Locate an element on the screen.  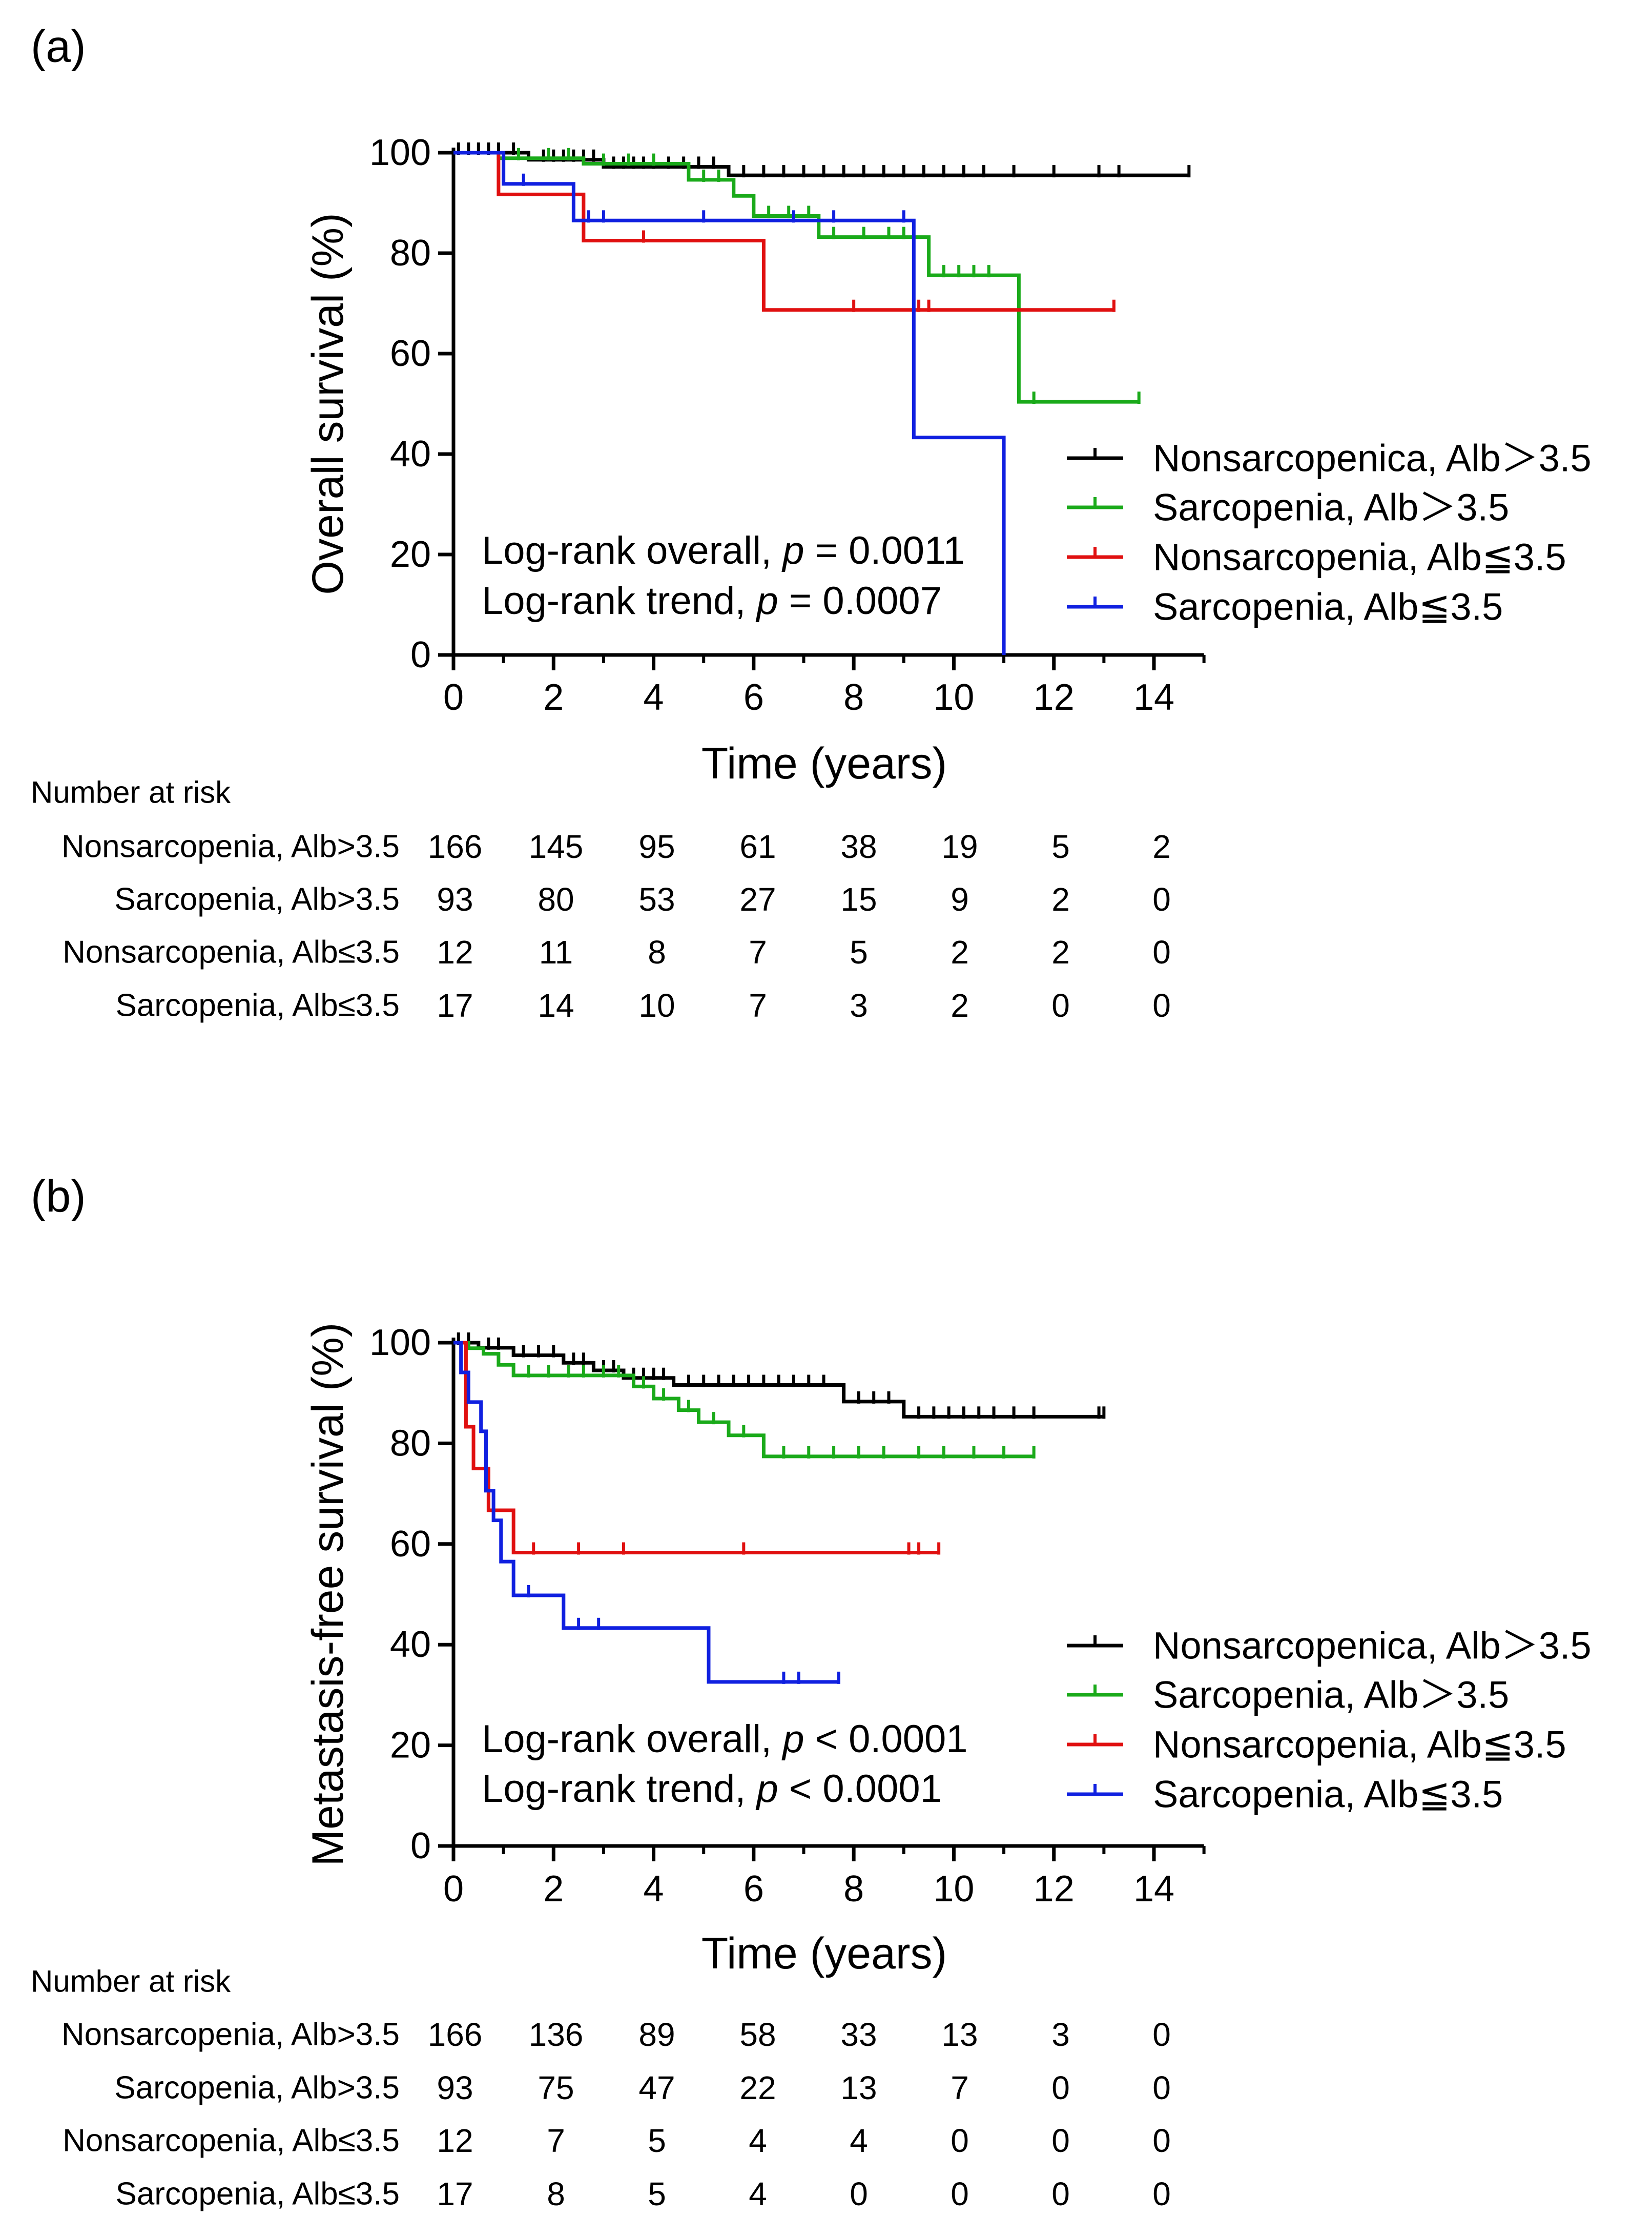
risk-count: 15 is located at coordinates (858, 900).